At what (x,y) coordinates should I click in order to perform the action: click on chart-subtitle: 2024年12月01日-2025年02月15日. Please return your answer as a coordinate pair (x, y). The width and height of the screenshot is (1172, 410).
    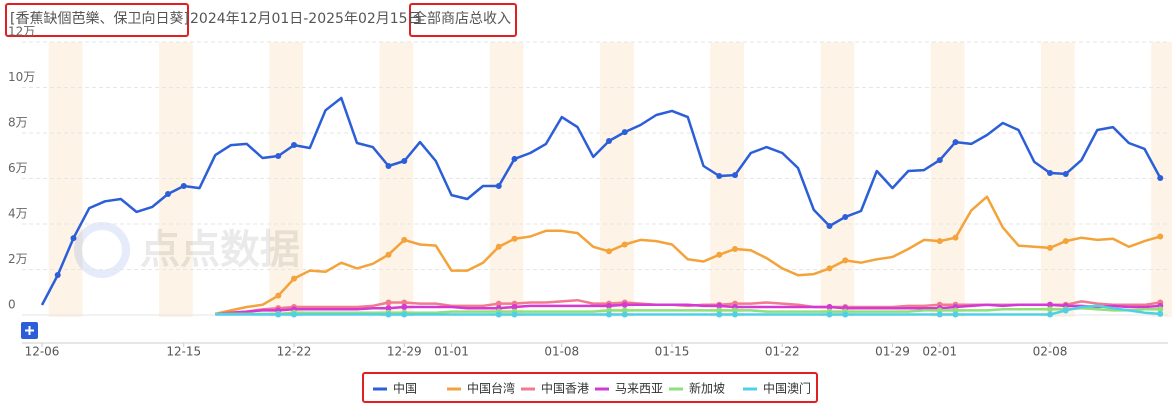
    Looking at the image, I should click on (306, 19).